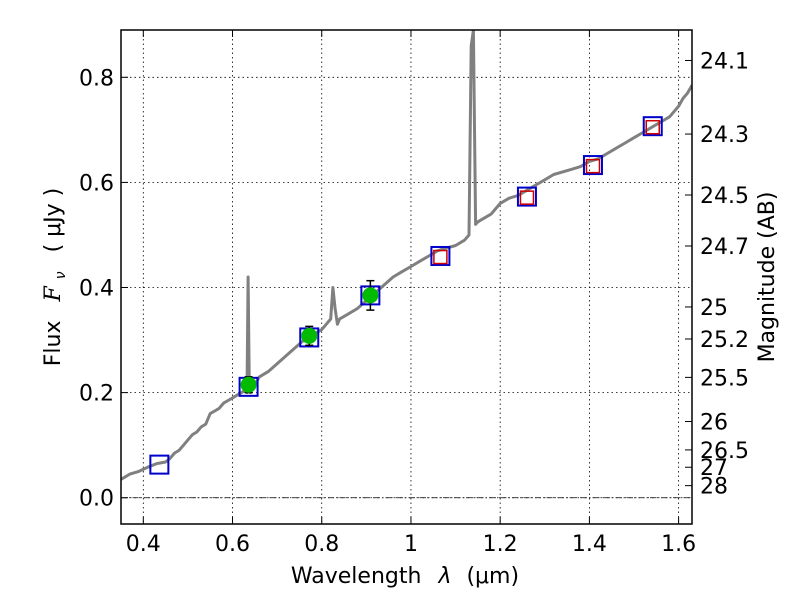 This screenshot has height=600, width=800. I want to click on x-axis-label-unit: (μm), so click(492, 576).